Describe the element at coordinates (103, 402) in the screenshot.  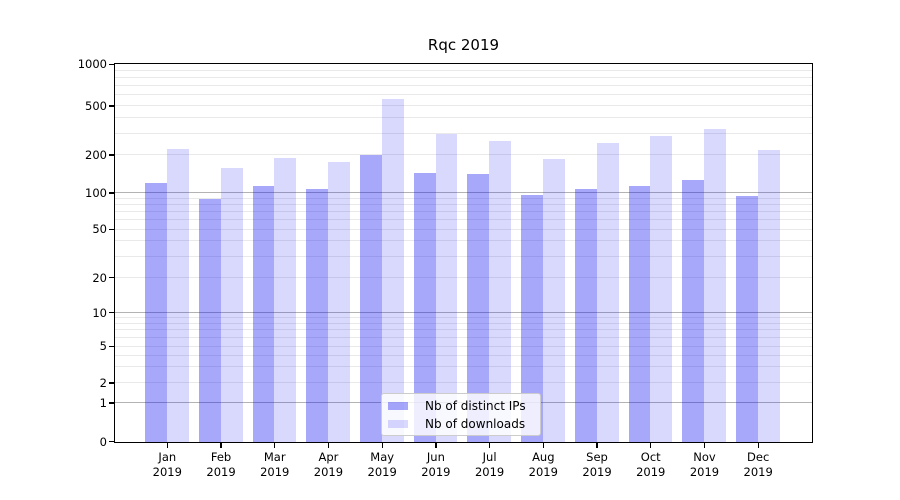
I see `y-tick-label: 1` at that location.